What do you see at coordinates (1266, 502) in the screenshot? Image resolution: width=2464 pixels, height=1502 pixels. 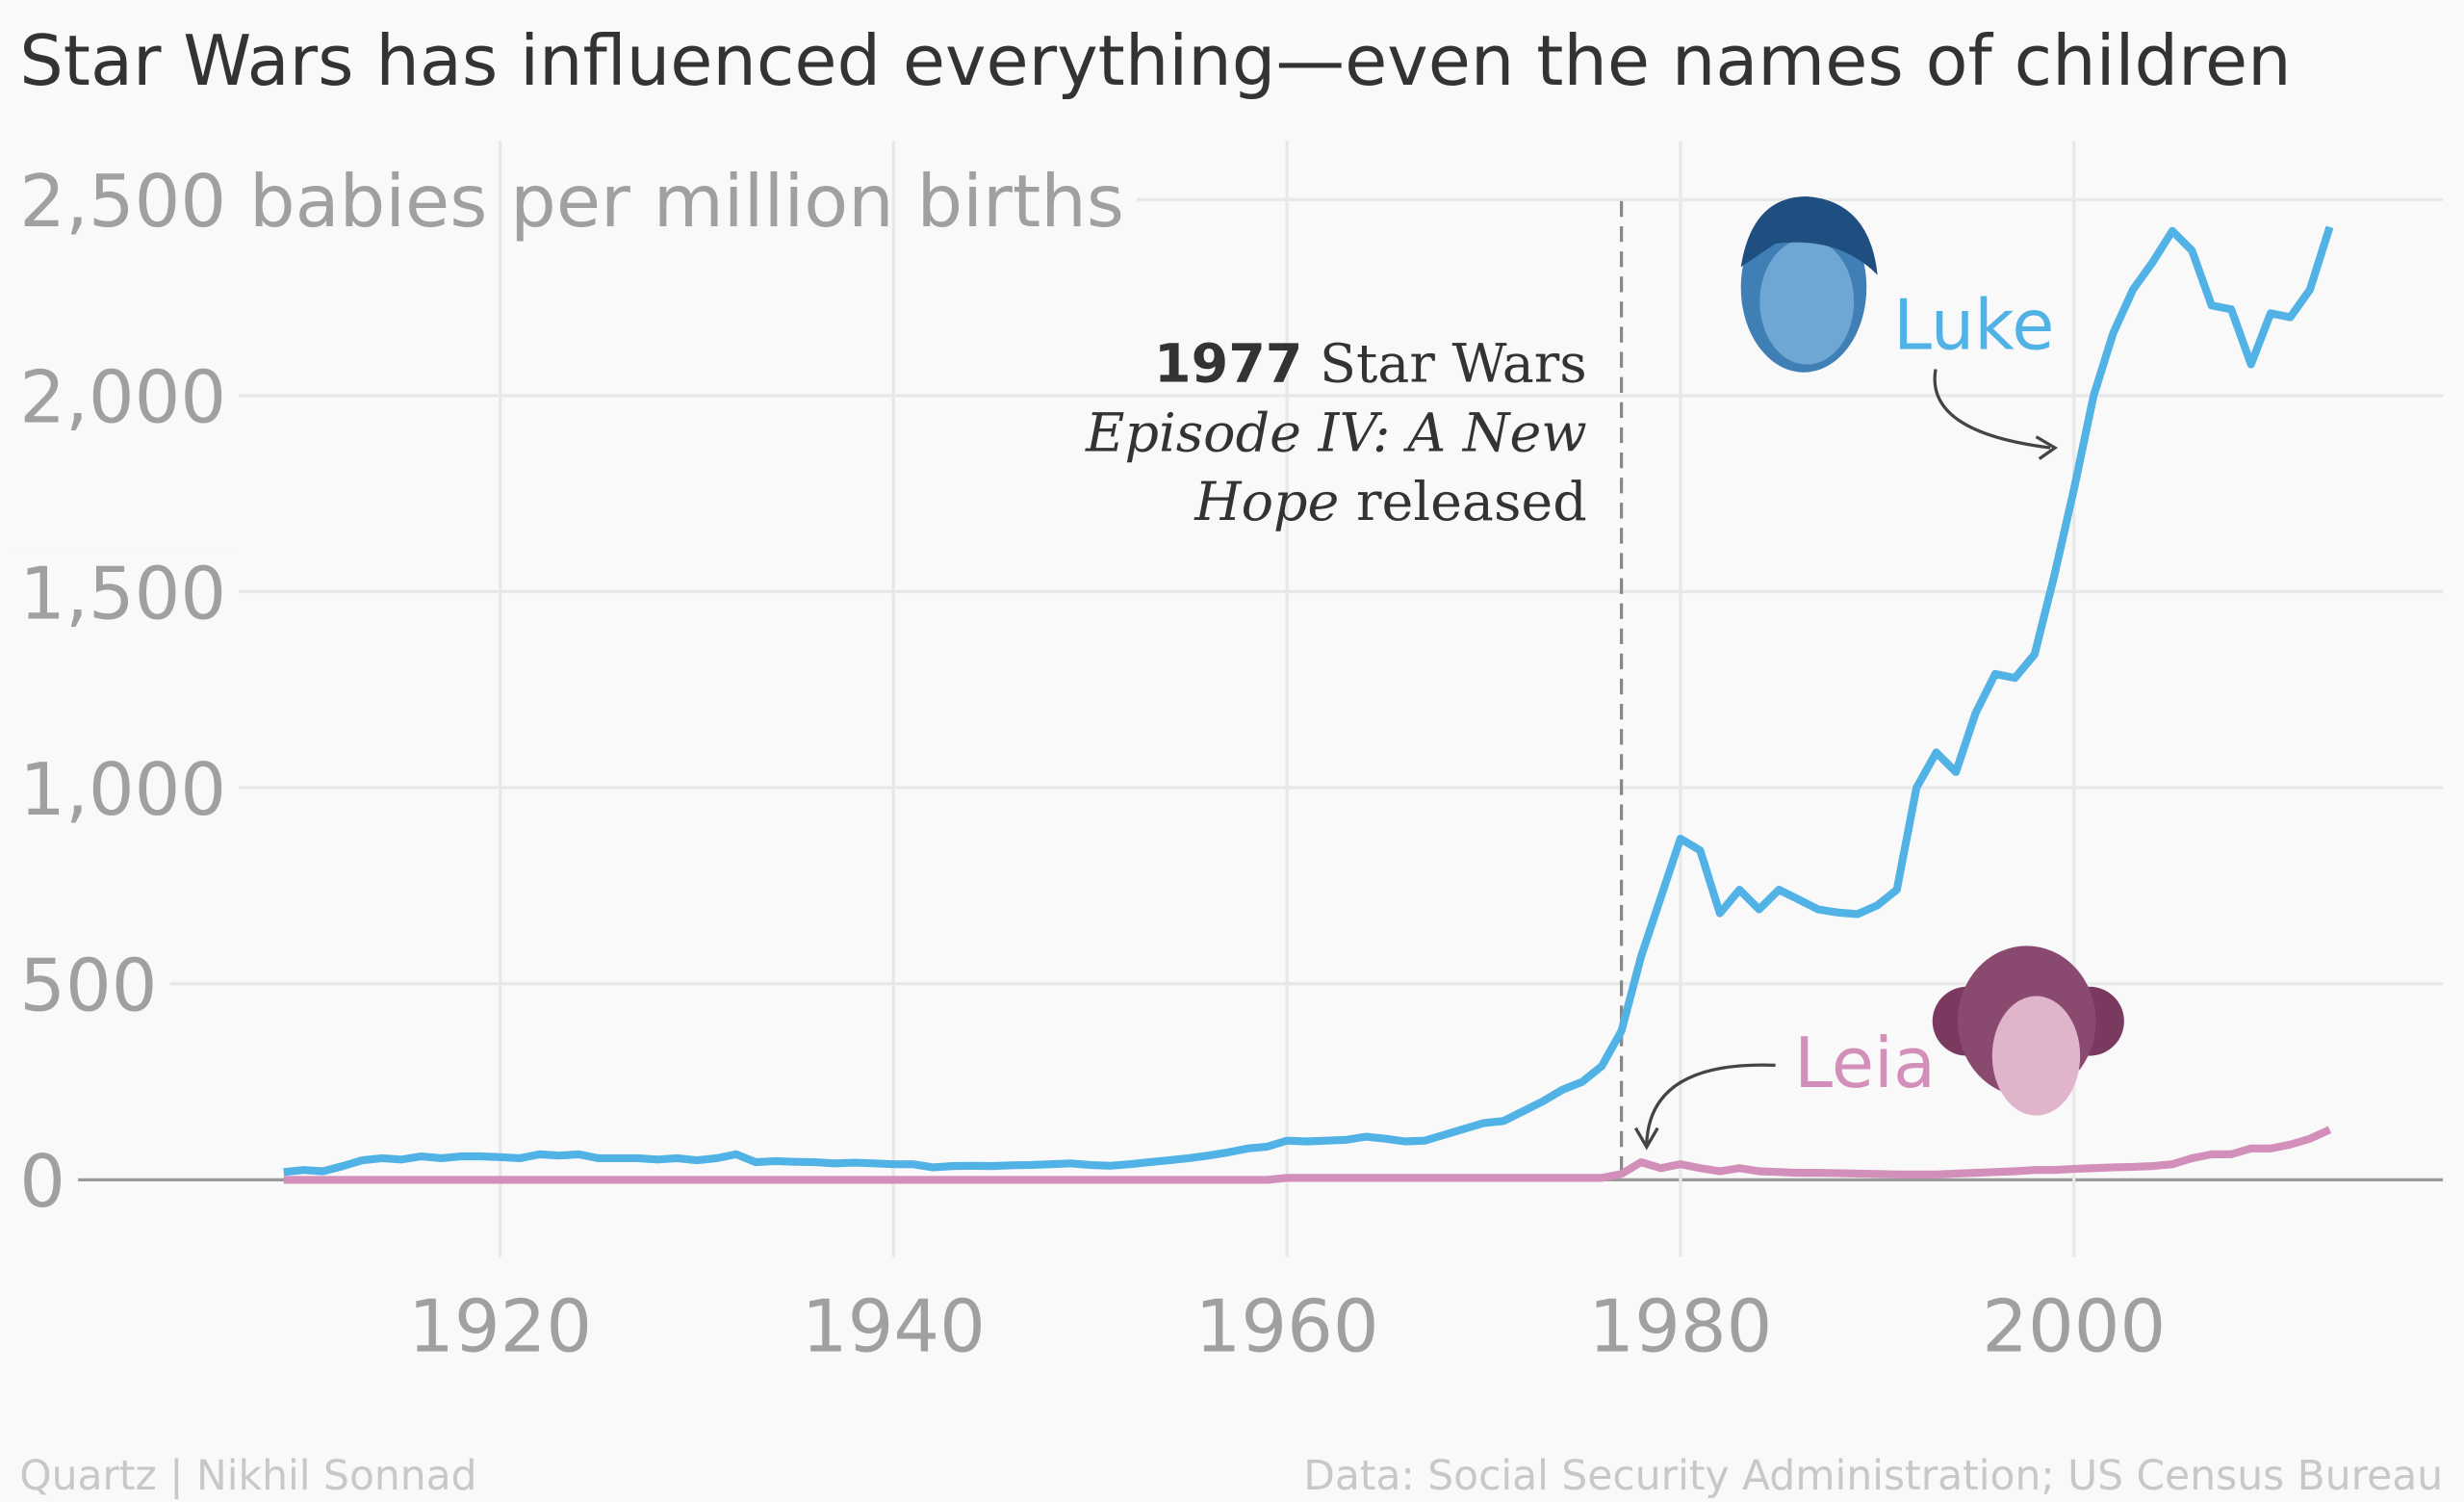 I see `annotation-italic: Hope` at bounding box center [1266, 502].